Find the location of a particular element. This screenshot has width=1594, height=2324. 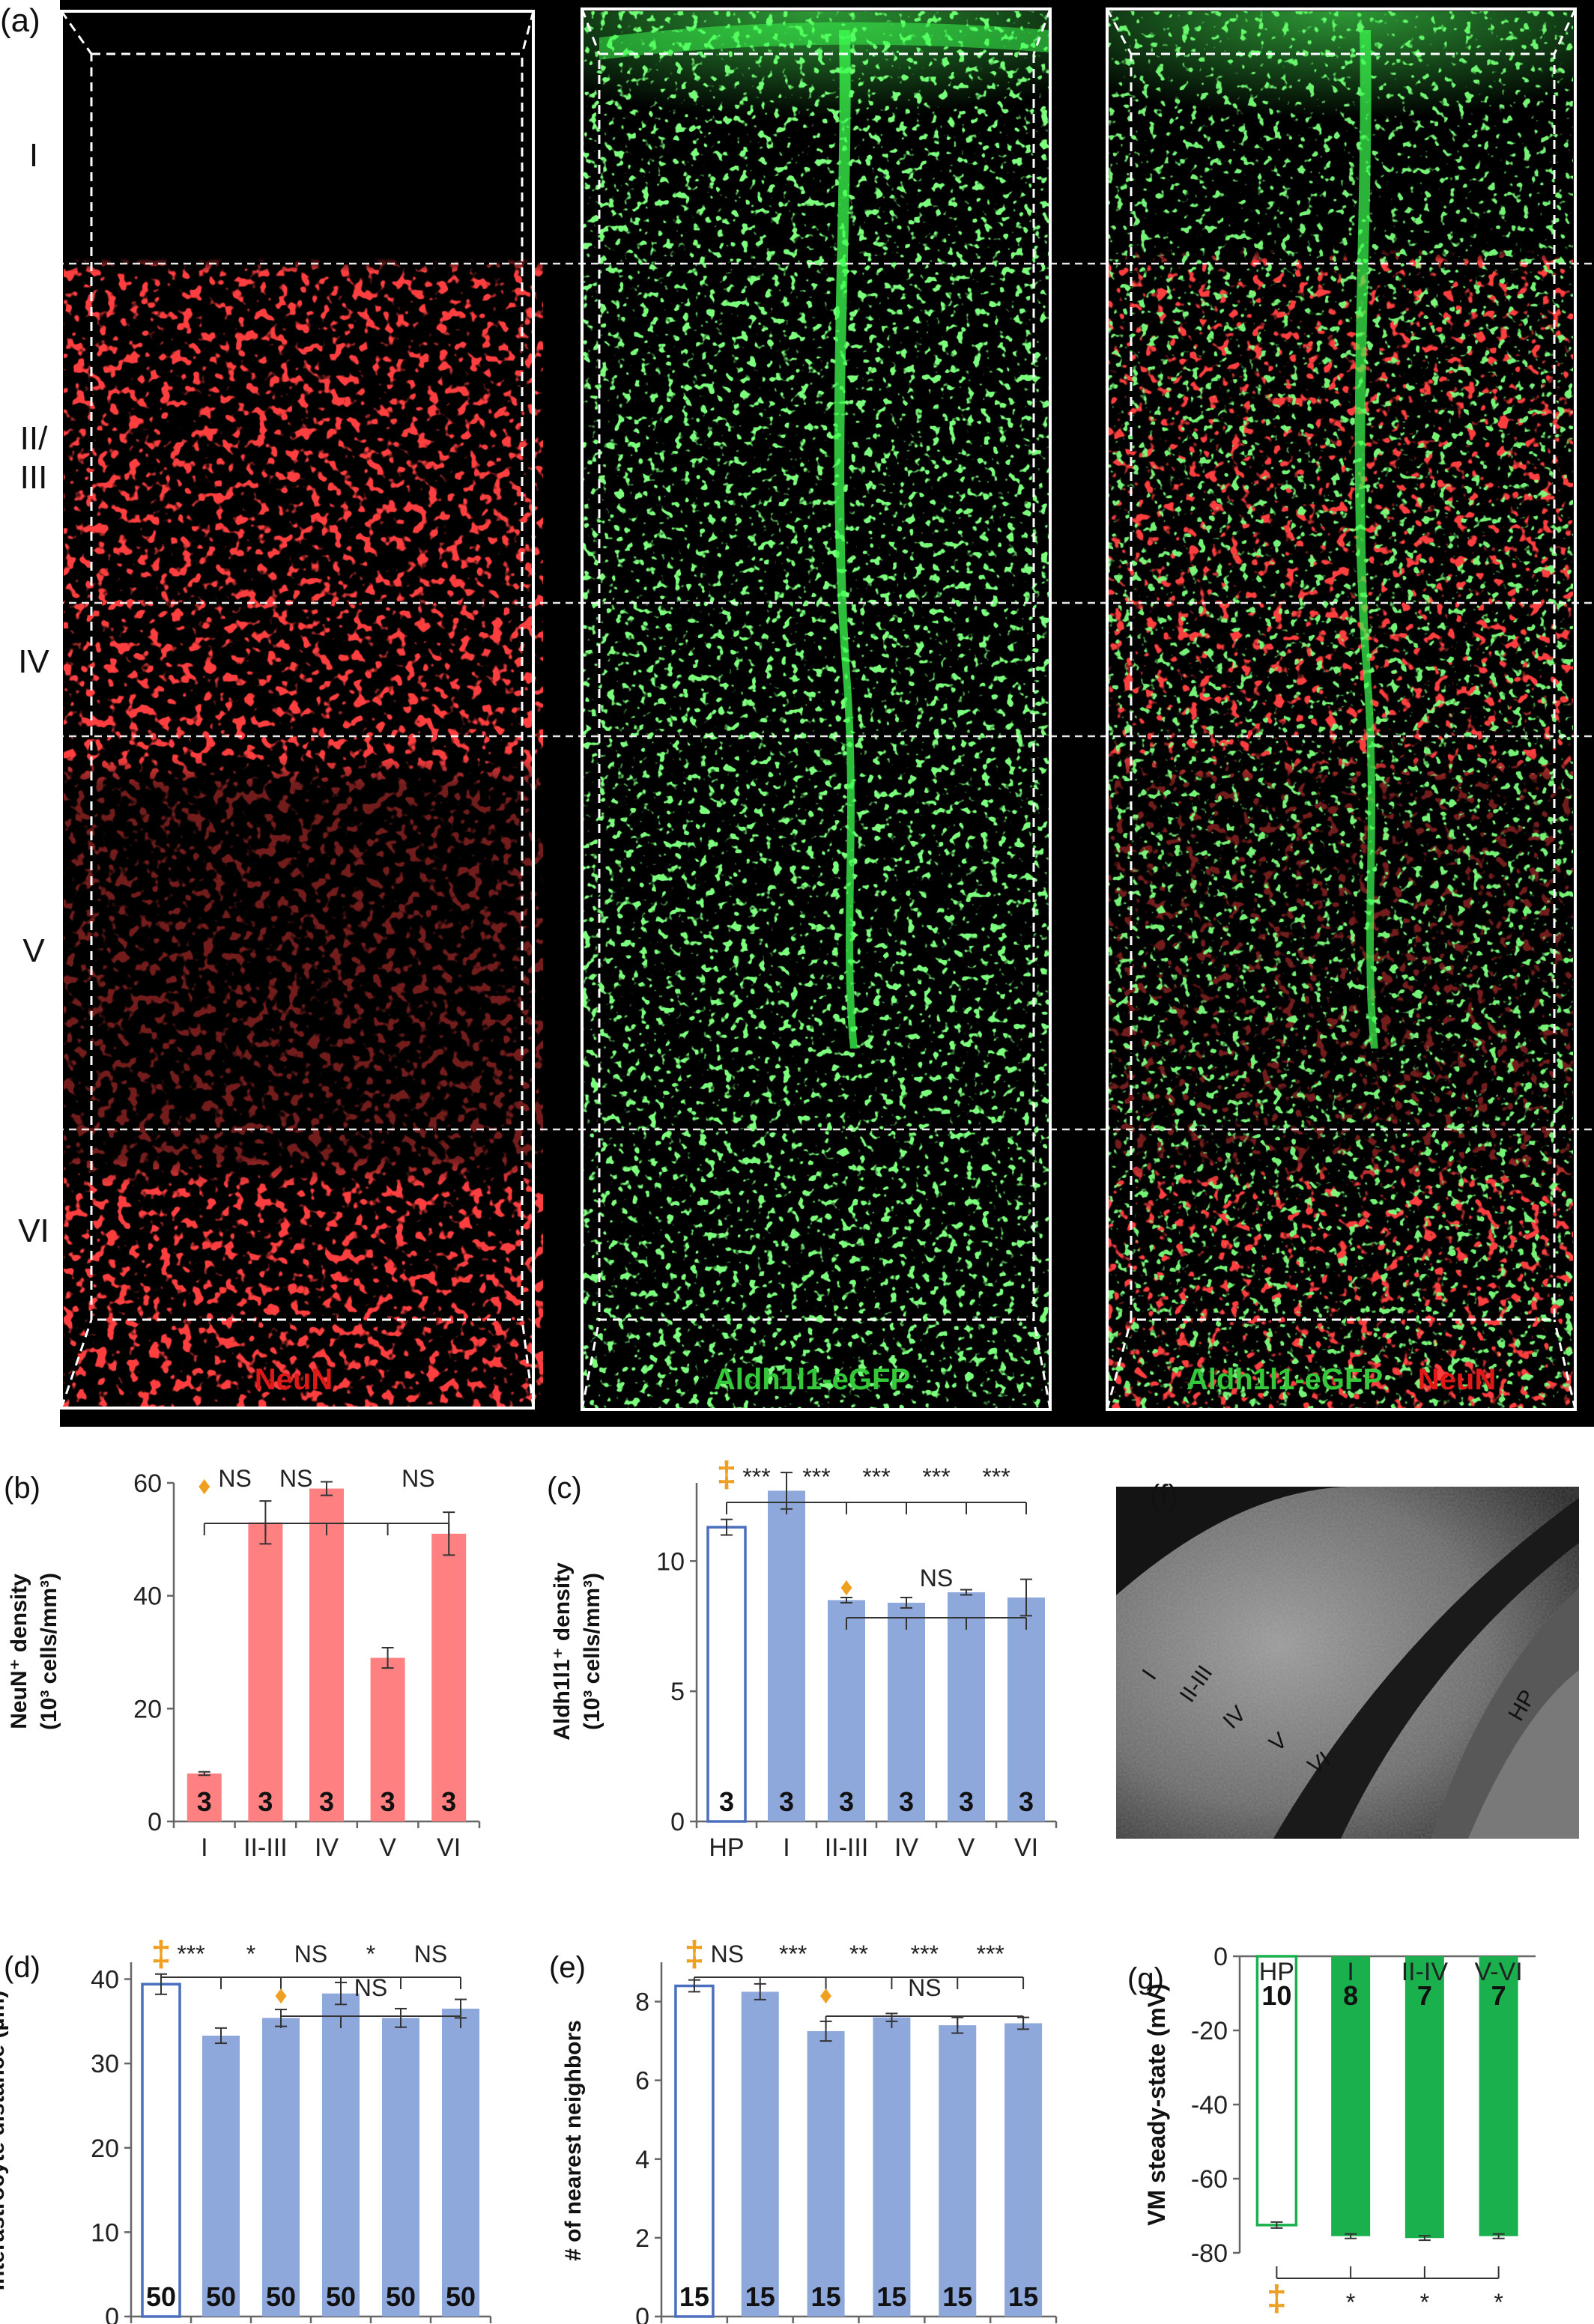

y-tick-label: 20 is located at coordinates (105, 2149).